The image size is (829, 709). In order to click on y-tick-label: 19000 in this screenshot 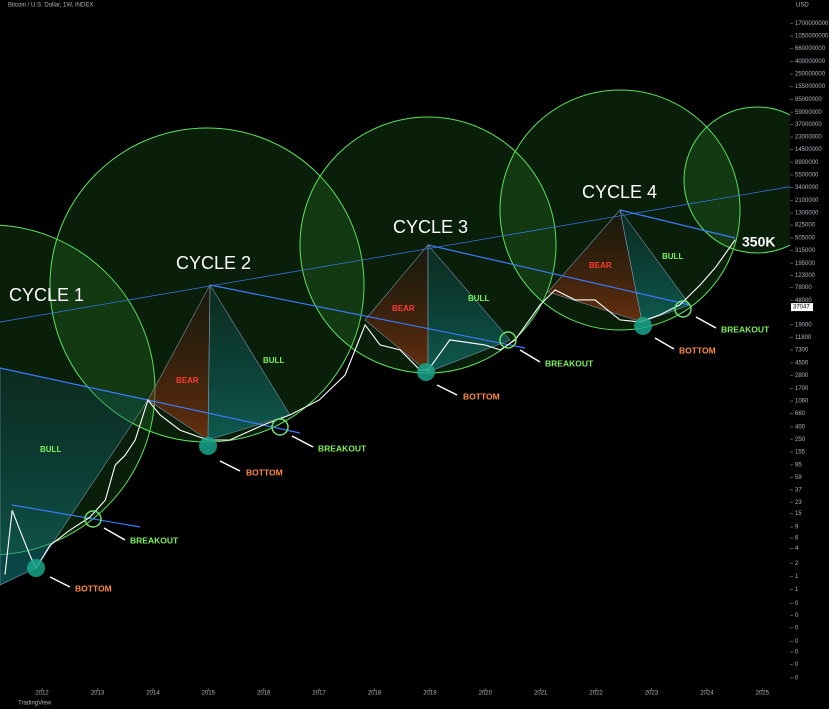, I will do `click(803, 325)`.